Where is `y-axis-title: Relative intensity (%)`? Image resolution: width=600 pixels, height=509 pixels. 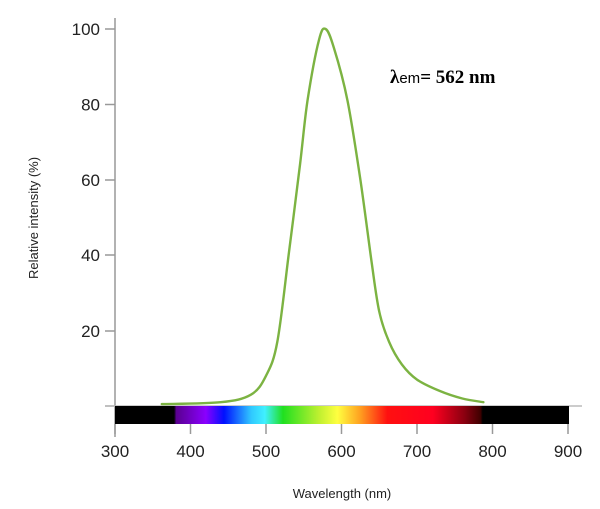 y-axis-title: Relative intensity (%) is located at coordinates (33, 218).